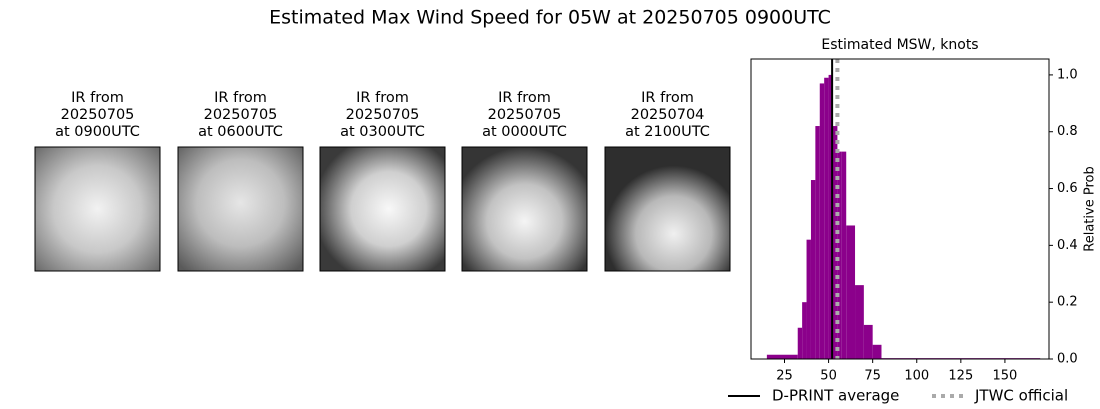 The height and width of the screenshot is (409, 1100). I want to click on x-tick-label: 25, so click(784, 376).